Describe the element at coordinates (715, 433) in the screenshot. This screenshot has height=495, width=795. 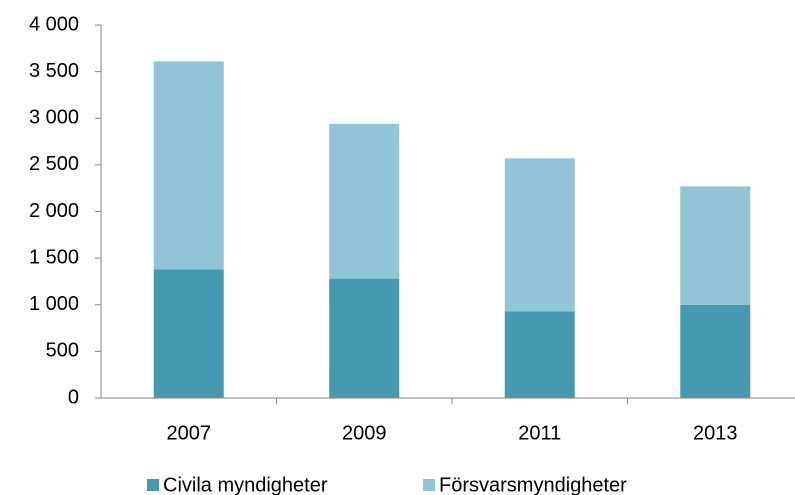
I see `x-tick-label: 2013` at that location.